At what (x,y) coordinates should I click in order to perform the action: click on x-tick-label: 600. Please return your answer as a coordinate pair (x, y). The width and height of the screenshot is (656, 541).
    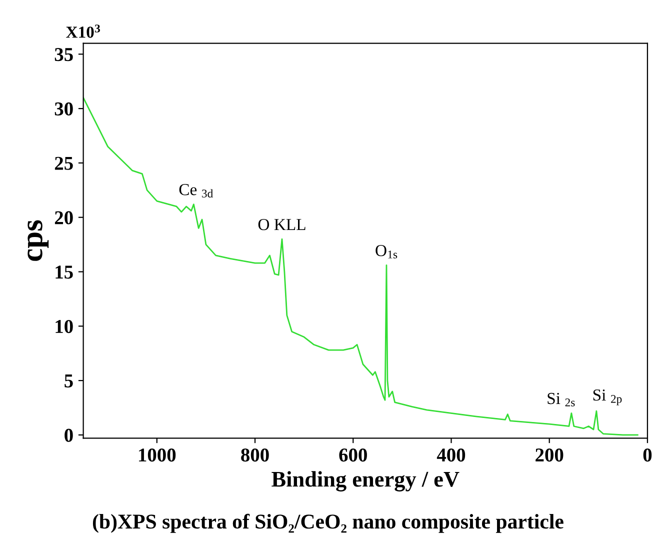
    Looking at the image, I should click on (353, 455).